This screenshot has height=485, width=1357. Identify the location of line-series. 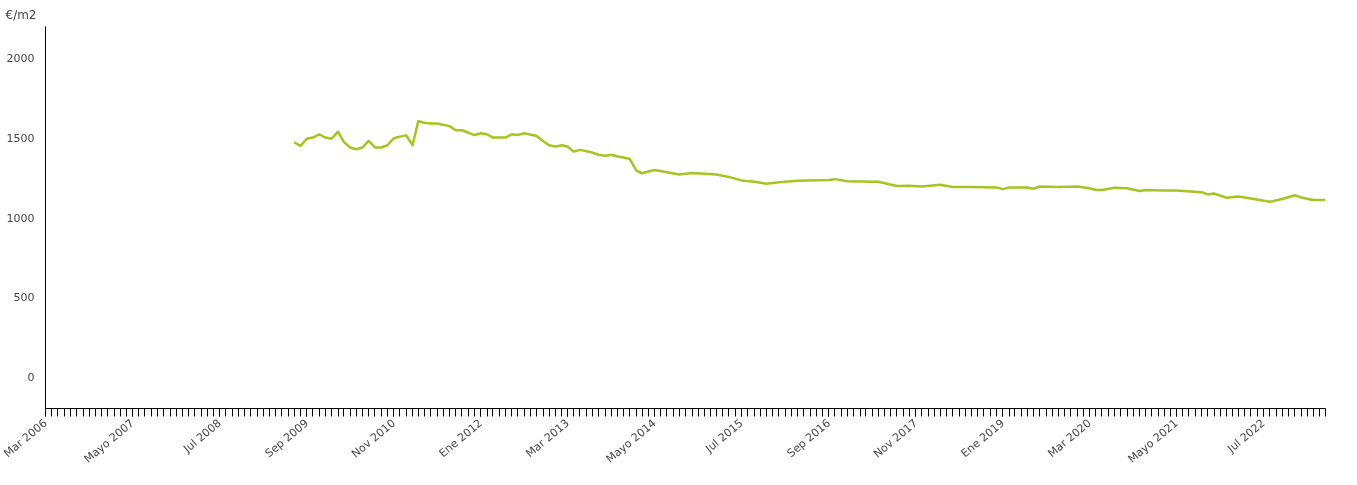
(809, 161).